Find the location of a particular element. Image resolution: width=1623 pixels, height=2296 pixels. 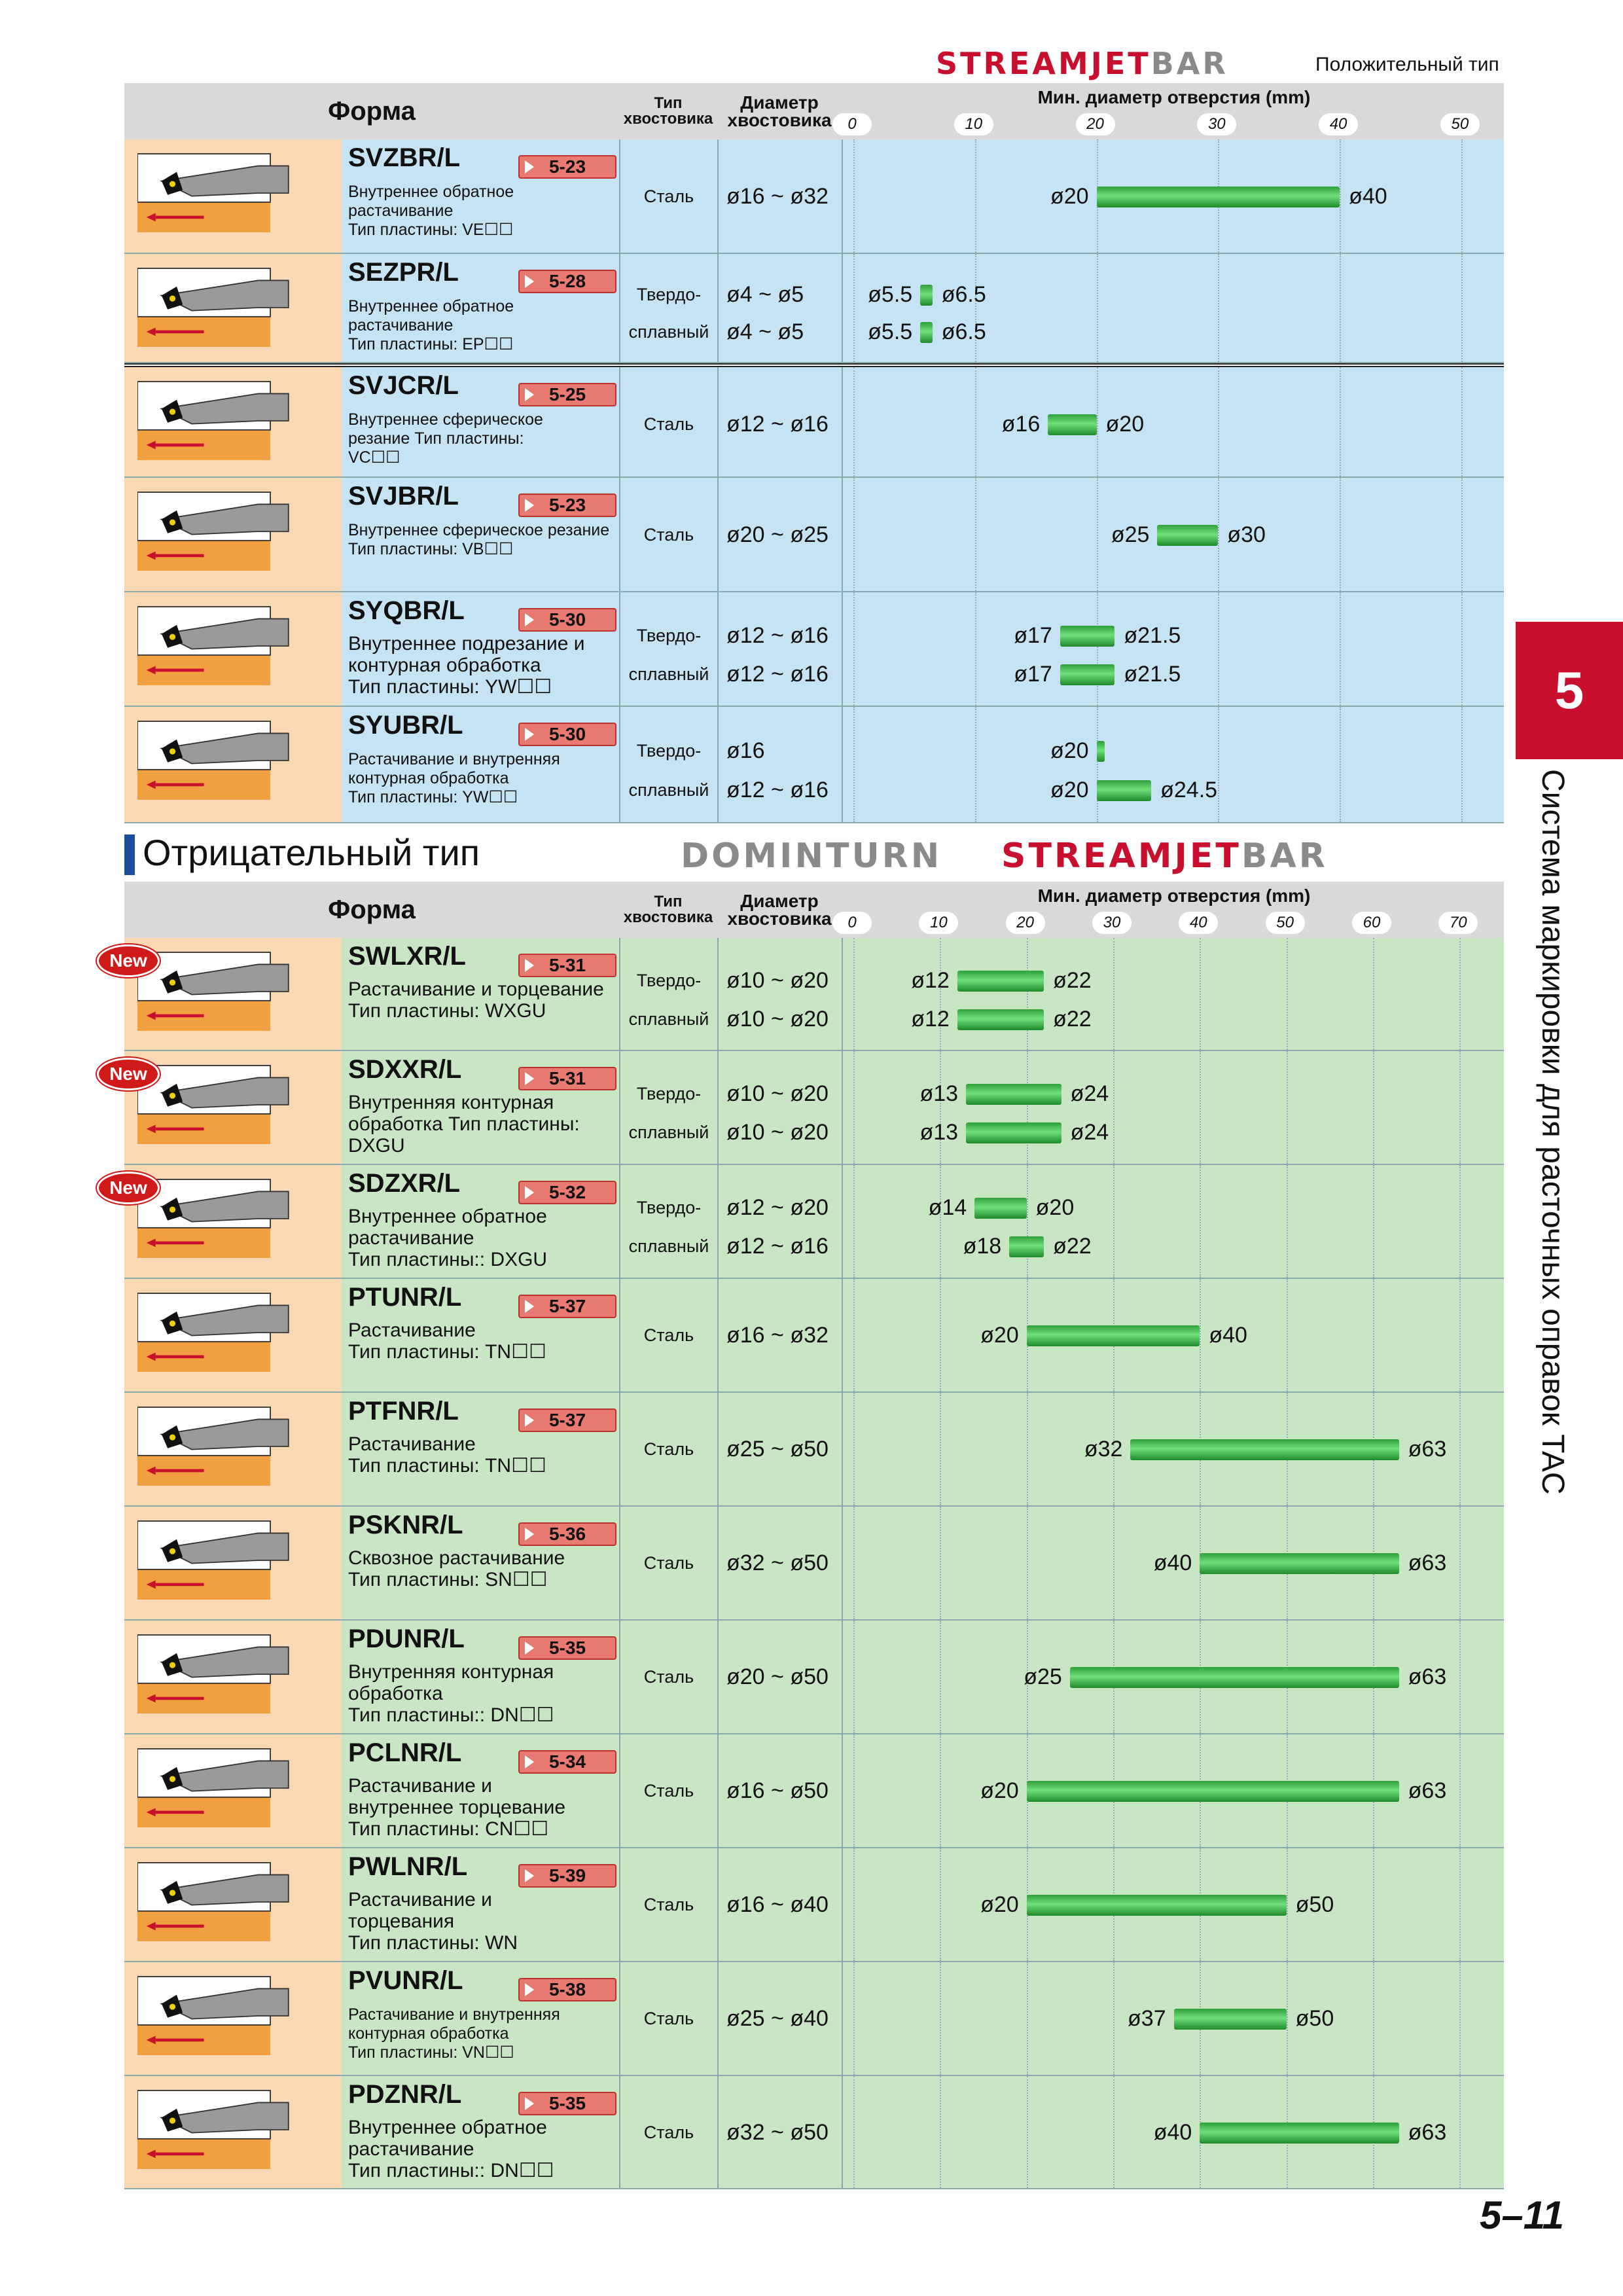

description-line: Тип пластины:: DXGU is located at coordinates (448, 1259).